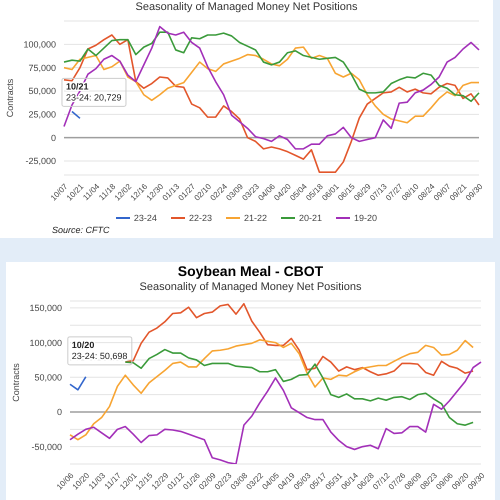 The image size is (500, 500). I want to click on y-tick-label: 75,000, so click(42, 67).